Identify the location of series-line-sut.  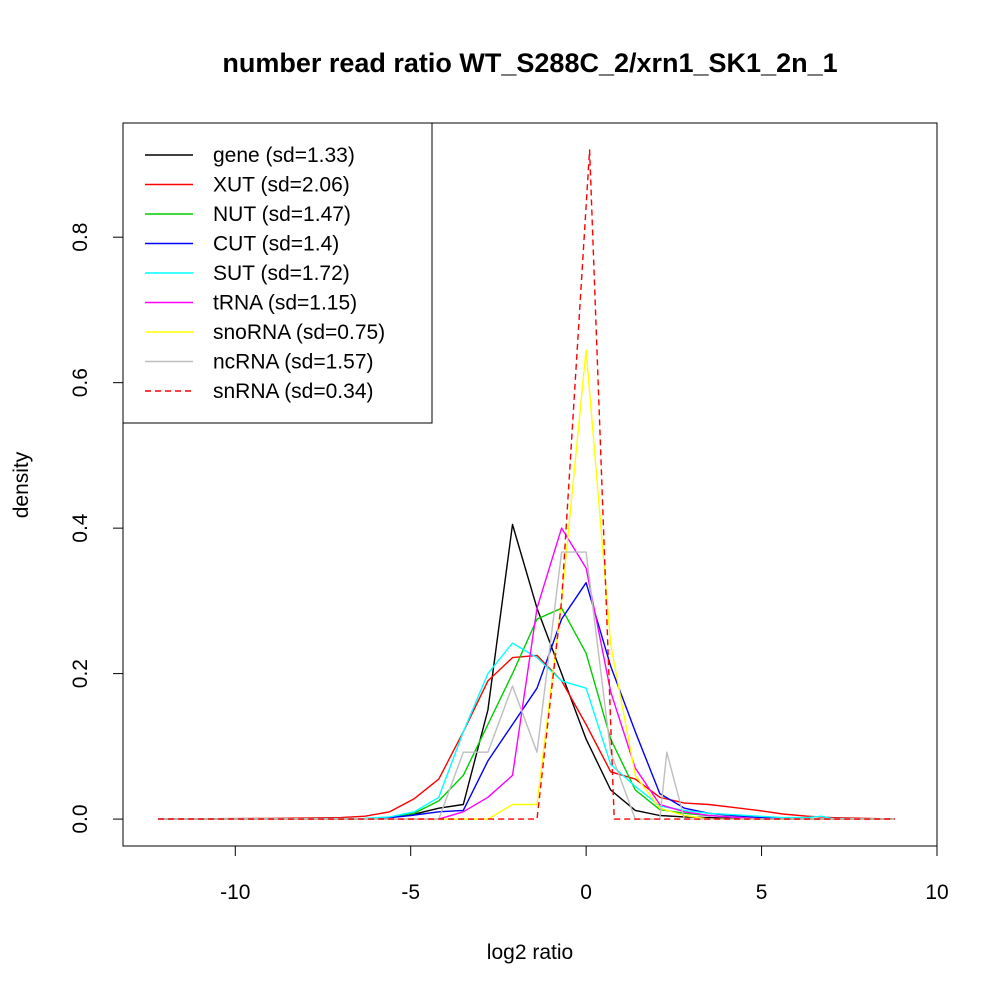
(526, 731).